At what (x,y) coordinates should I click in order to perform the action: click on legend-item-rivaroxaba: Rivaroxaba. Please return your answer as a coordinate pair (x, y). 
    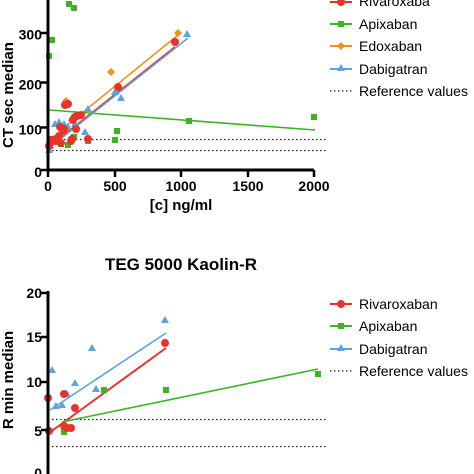
    Looking at the image, I should click on (380, 4).